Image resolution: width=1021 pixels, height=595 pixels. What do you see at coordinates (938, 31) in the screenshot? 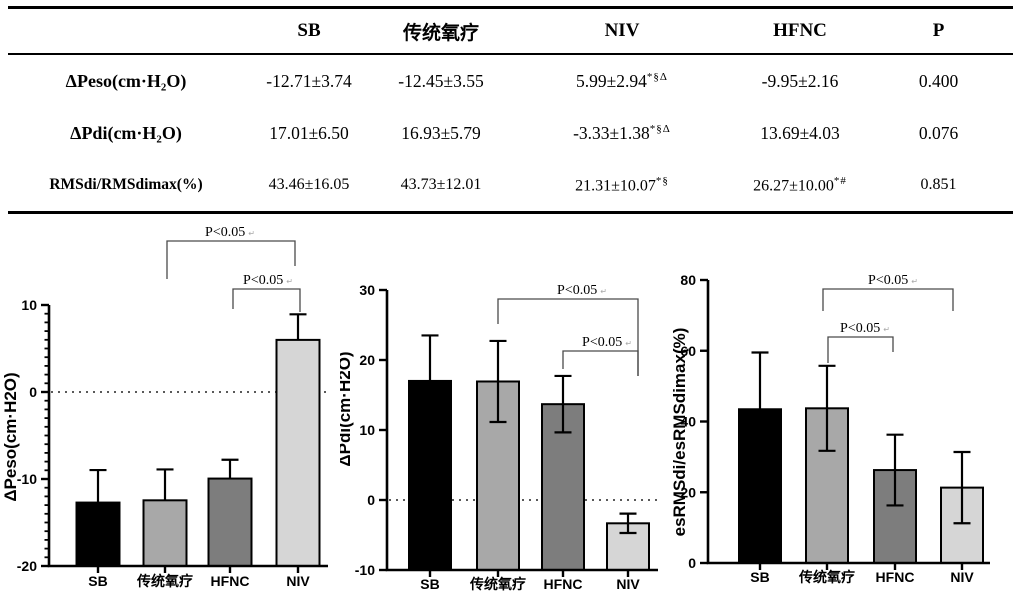
I see `table-column-header: P` at bounding box center [938, 31].